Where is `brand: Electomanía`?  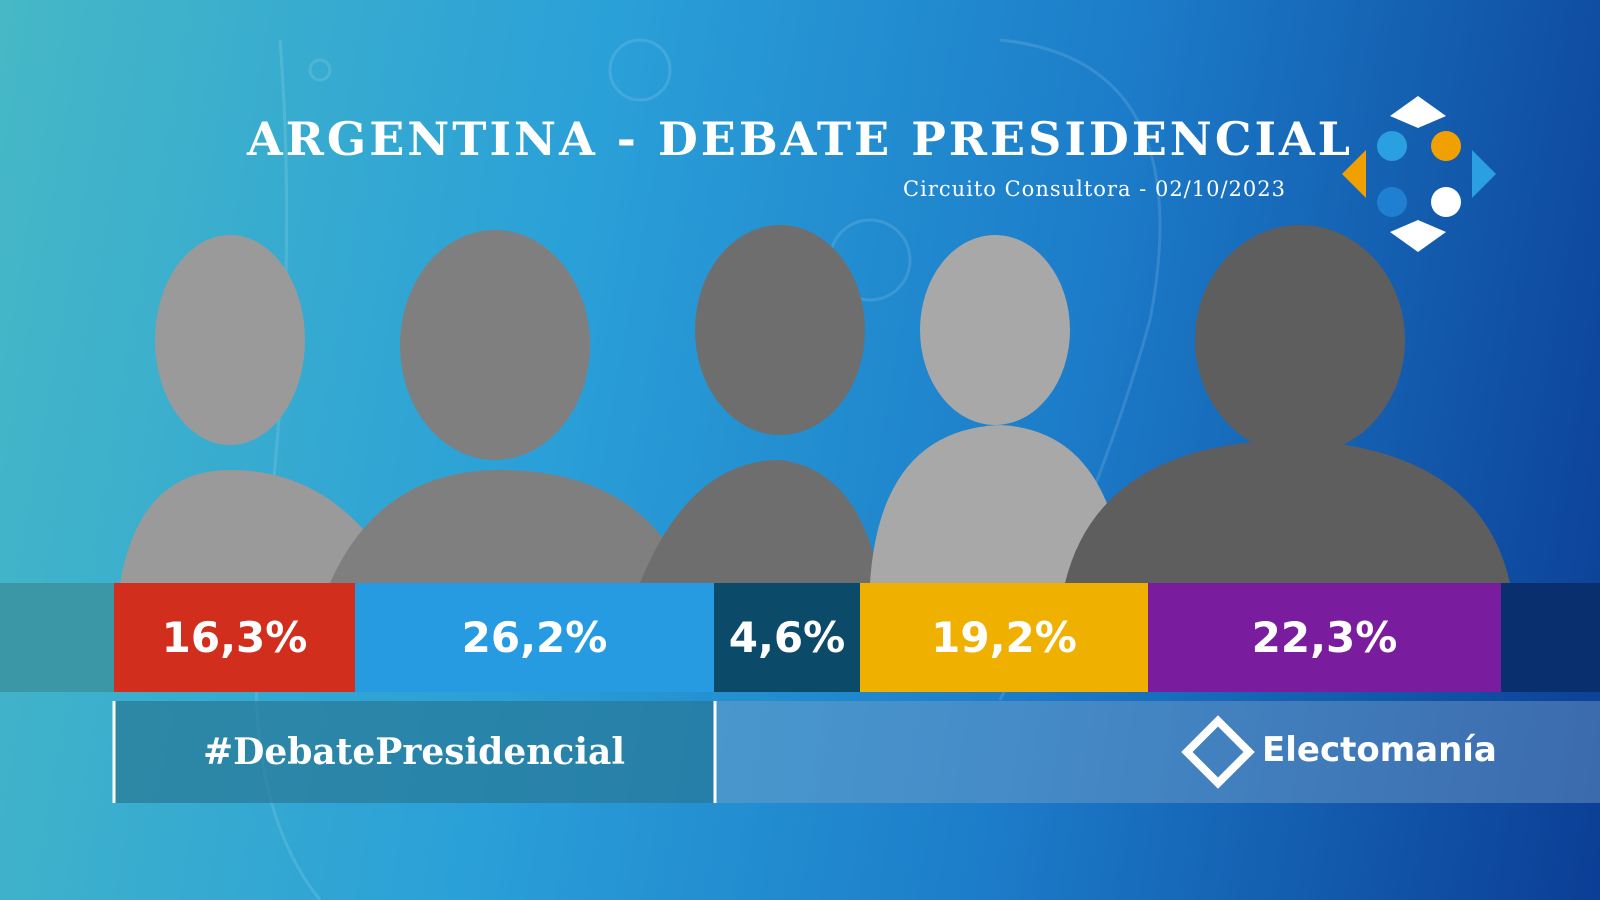
brand: Electomanía is located at coordinates (1379, 750).